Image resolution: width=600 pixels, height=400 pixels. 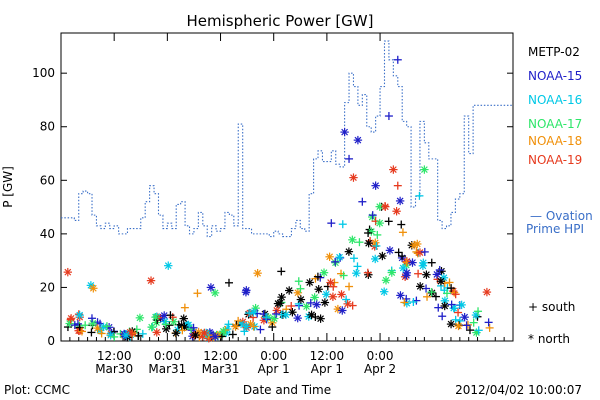 I want to click on legend-noaa-18: NOAA-18, so click(x=555, y=141).